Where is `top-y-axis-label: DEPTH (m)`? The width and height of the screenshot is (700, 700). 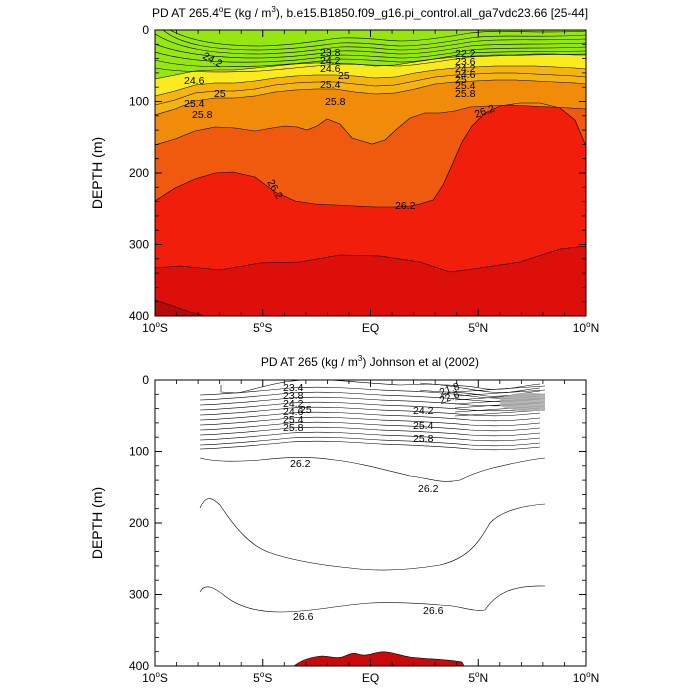 top-y-axis-label: DEPTH (m) is located at coordinates (97, 173).